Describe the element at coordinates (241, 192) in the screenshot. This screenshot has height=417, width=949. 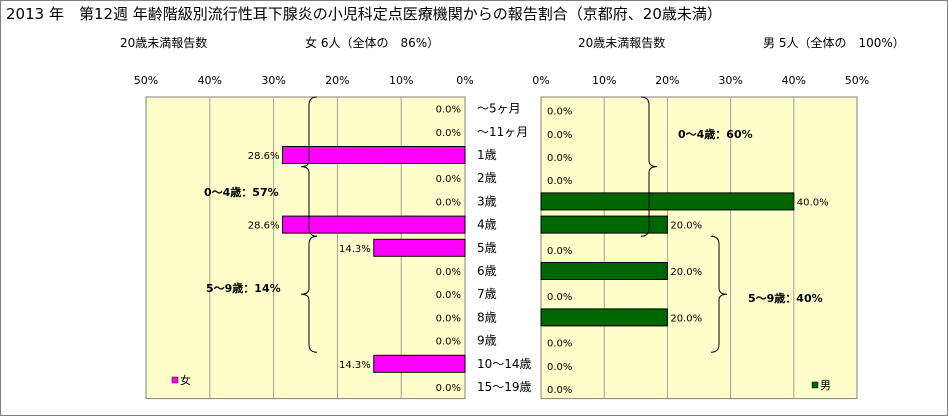
I see `left-annotation-0-4: 0～4歳：57%` at that location.